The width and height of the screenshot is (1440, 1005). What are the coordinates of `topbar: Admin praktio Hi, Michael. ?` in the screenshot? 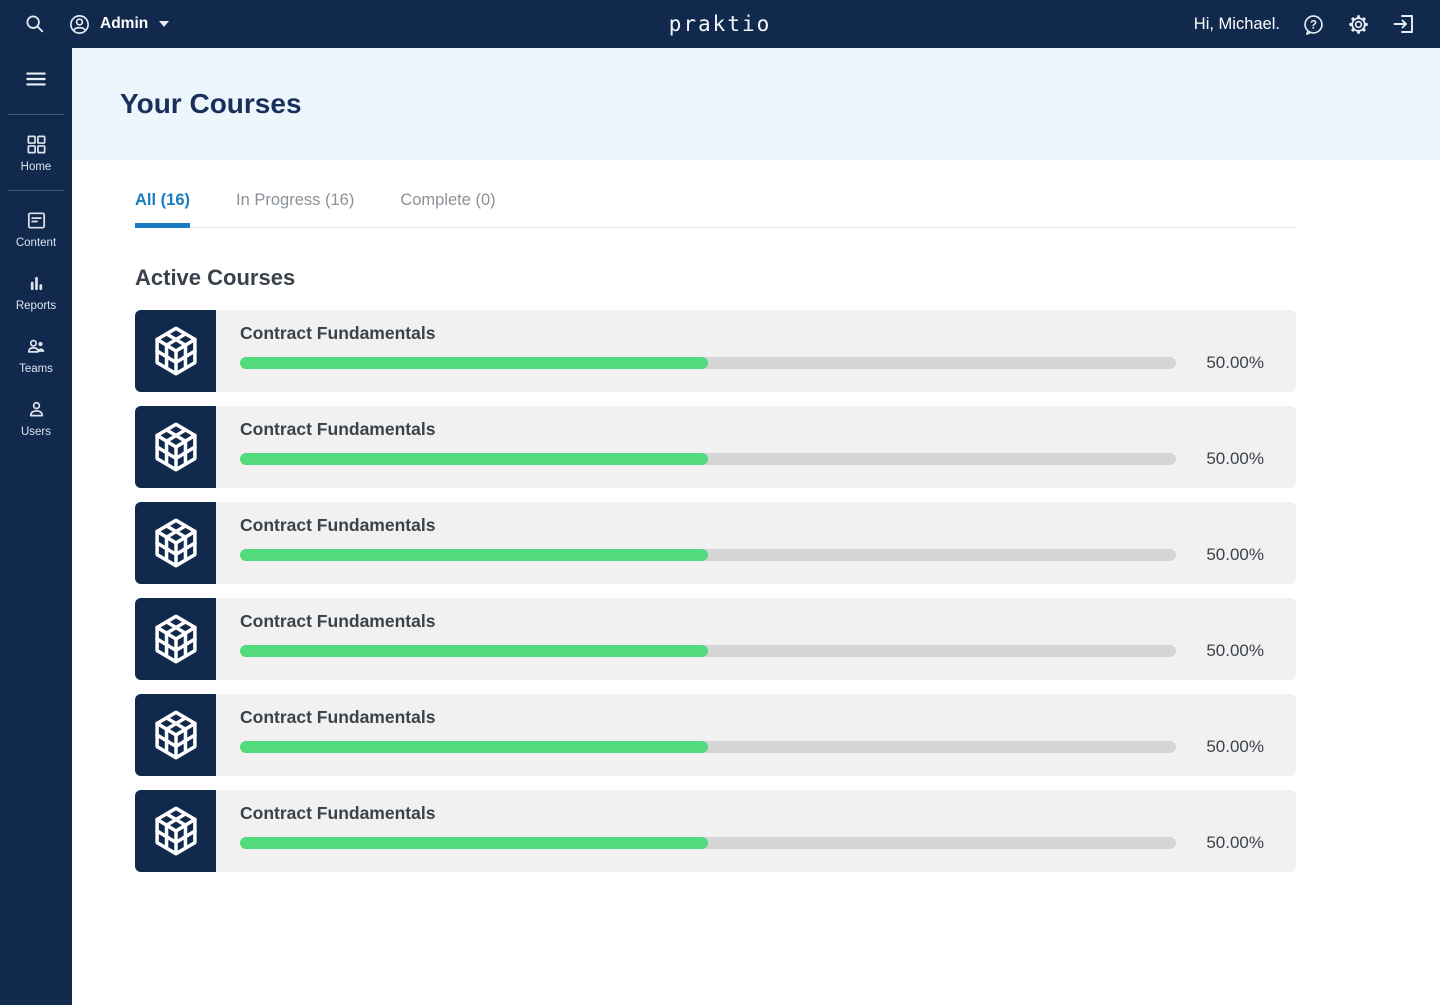 It's located at (720, 24).